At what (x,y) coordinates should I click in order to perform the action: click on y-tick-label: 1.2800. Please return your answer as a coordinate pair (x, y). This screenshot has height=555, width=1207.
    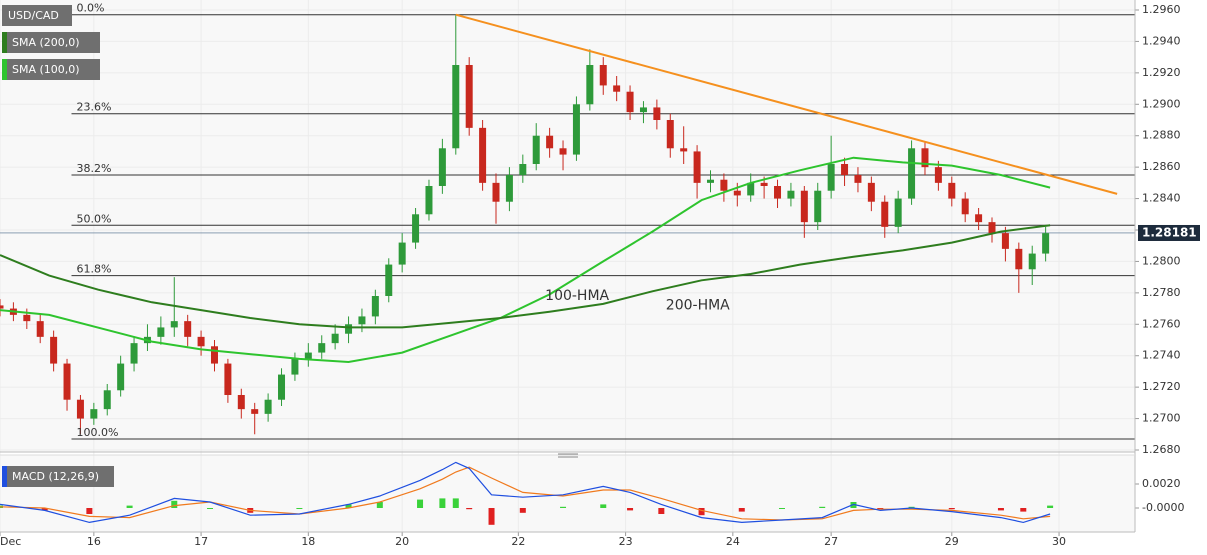
    Looking at the image, I should click on (1161, 260).